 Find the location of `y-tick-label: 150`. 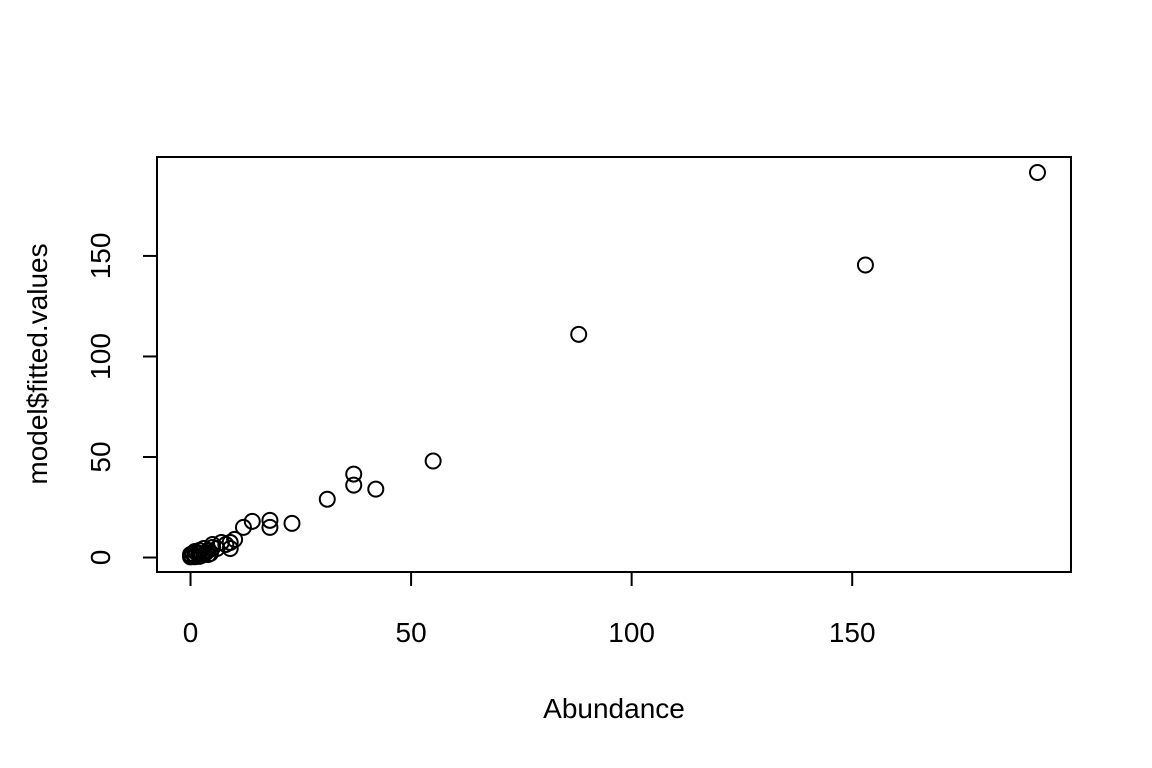

y-tick-label: 150 is located at coordinates (100, 256).